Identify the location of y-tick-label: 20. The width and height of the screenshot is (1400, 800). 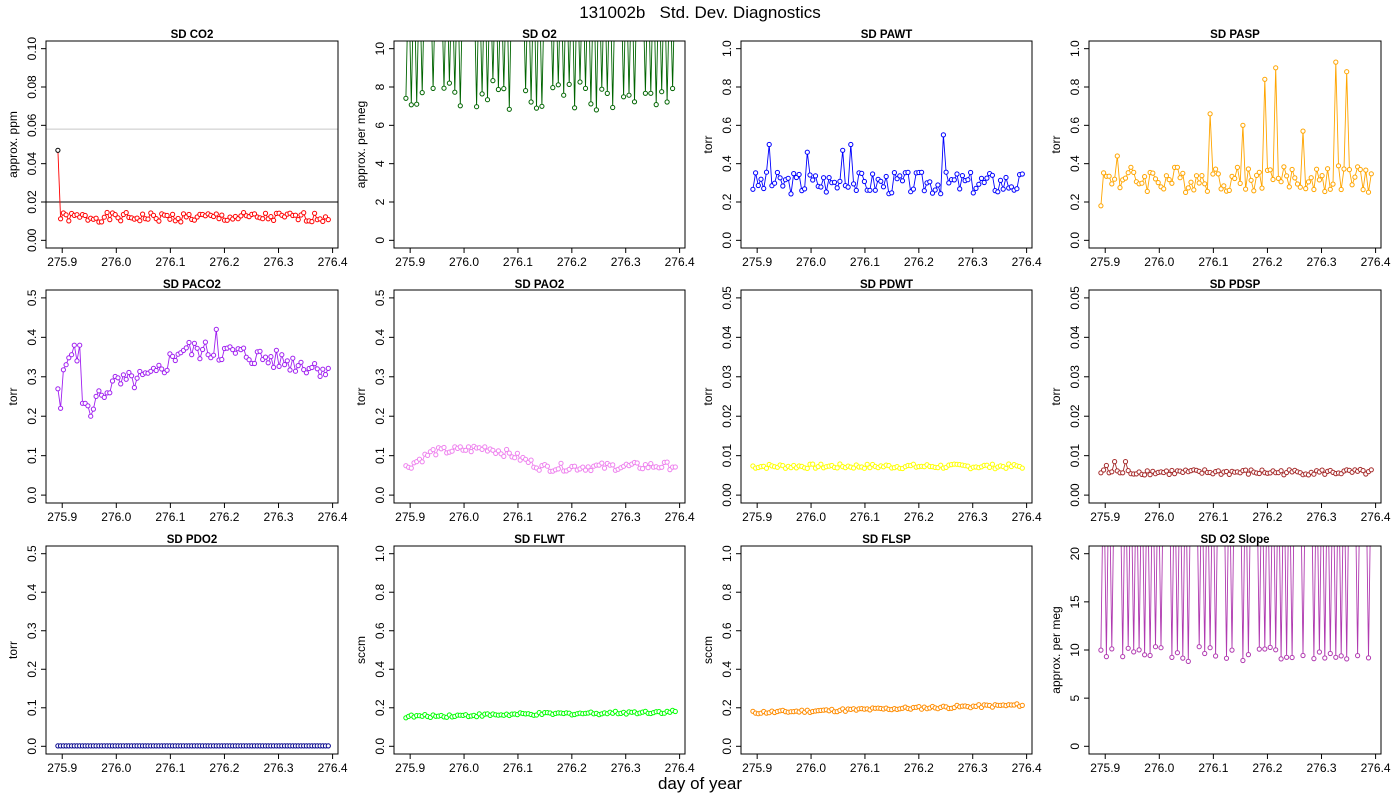
(1075, 554).